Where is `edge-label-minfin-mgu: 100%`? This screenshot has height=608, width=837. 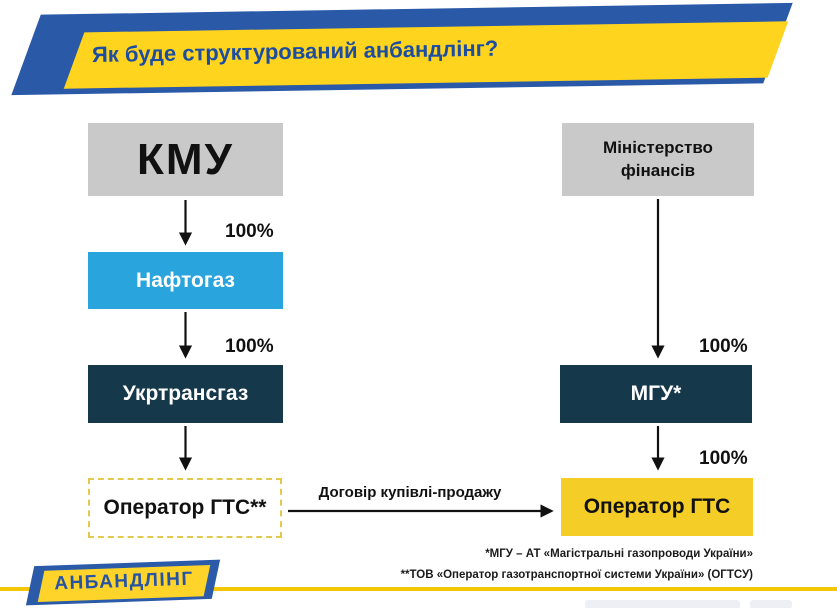 edge-label-minfin-mgu: 100% is located at coordinates (723, 346).